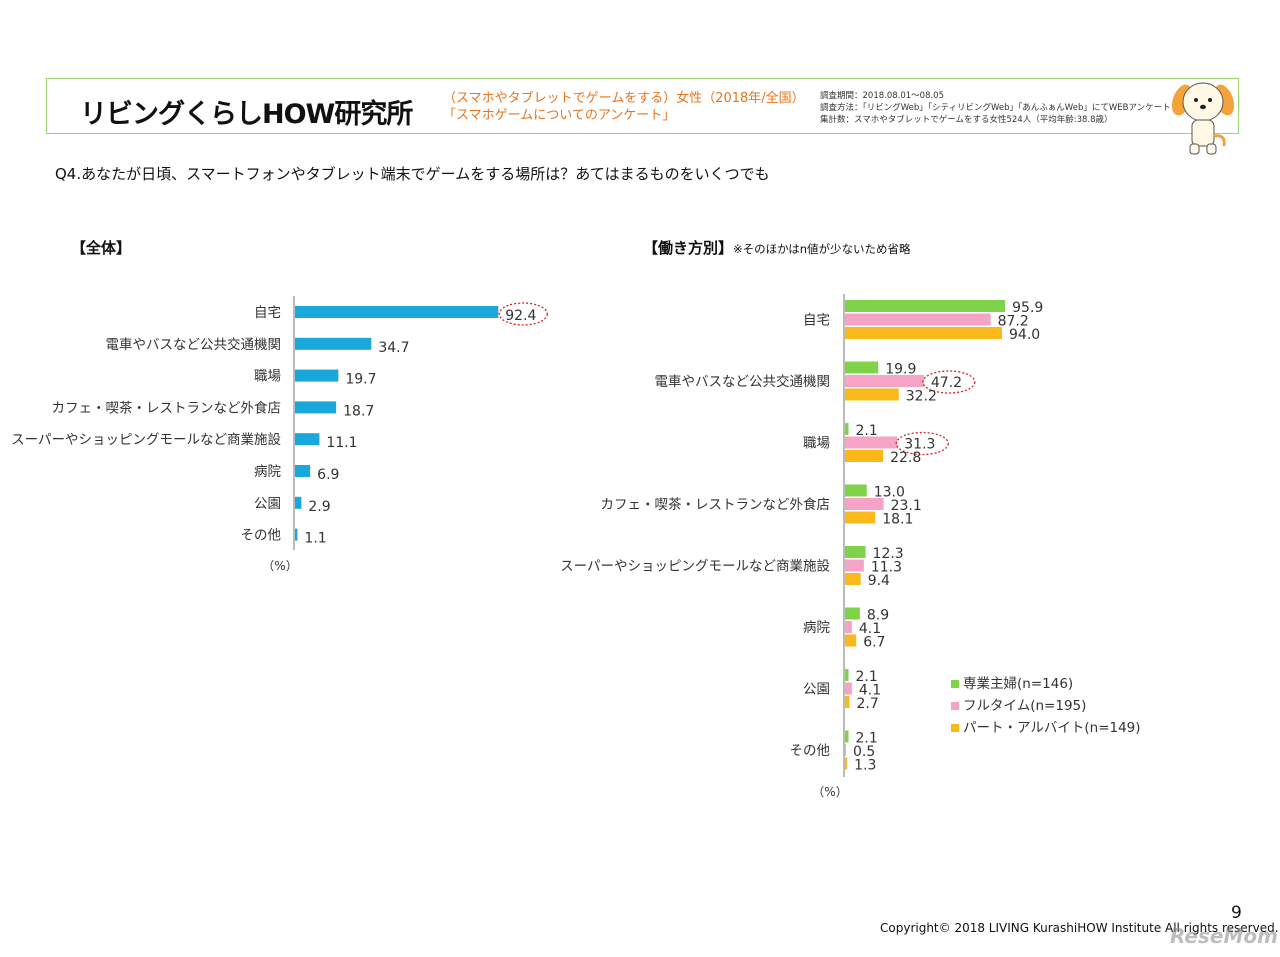  I want to click on legend-item-parttime: パート・アルバイト(n=149), so click(1046, 728).